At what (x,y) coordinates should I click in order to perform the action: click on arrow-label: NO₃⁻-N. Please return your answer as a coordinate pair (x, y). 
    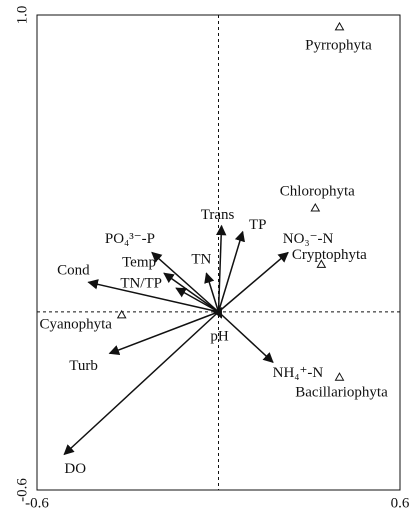
    Looking at the image, I should click on (308, 239).